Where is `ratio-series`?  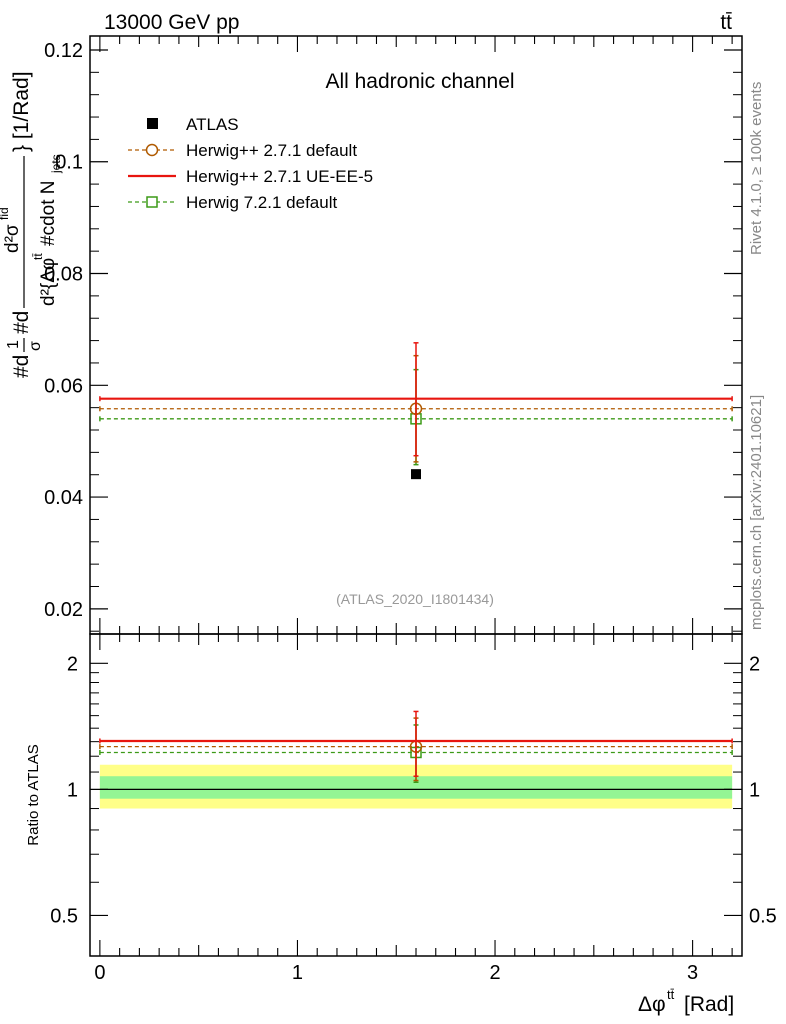 ratio-series is located at coordinates (416, 746).